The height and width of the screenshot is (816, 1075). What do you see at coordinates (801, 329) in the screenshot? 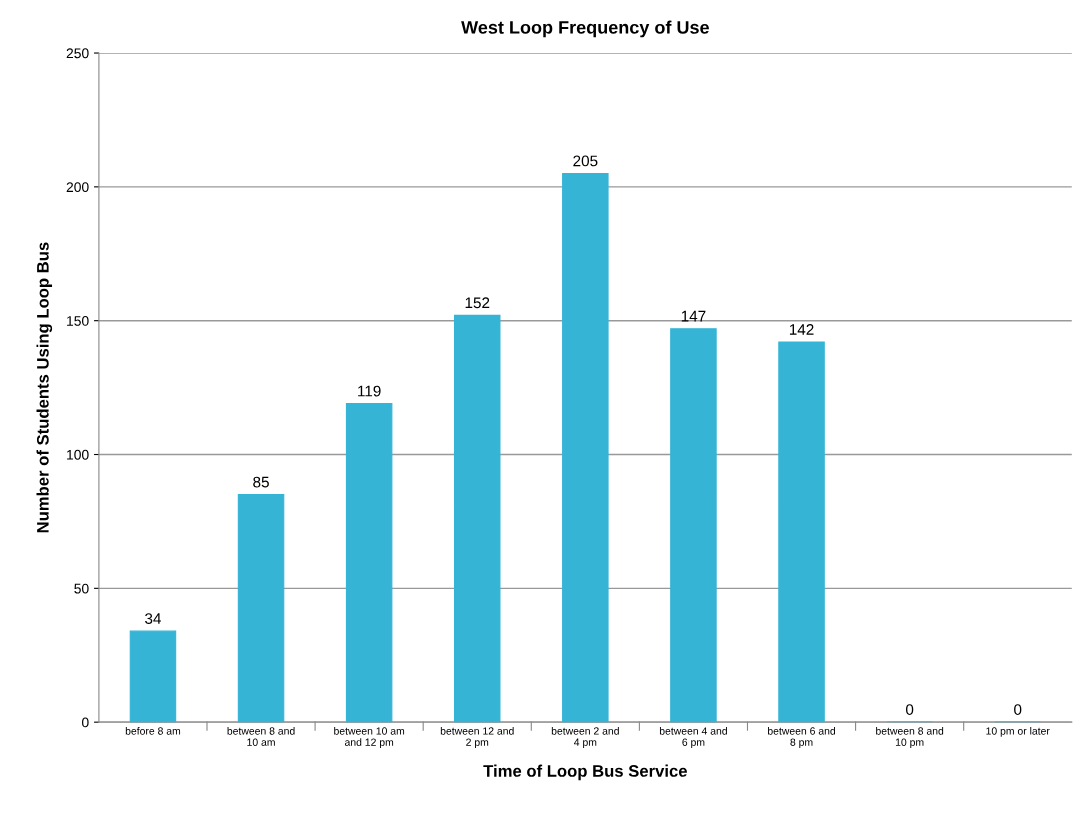
I see `data-label: 142` at bounding box center [801, 329].